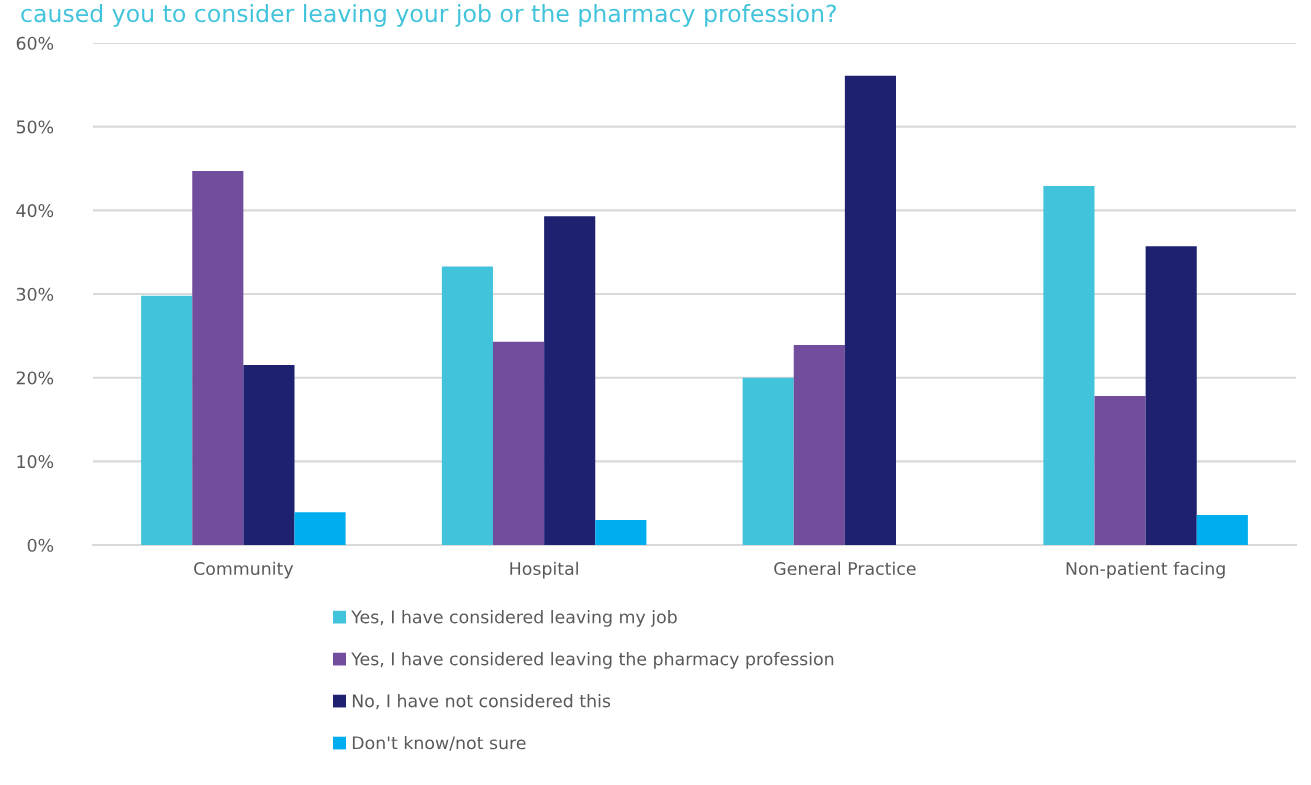  Describe the element at coordinates (481, 701) in the screenshot. I see `legend-label: No, I have not considered this` at that location.